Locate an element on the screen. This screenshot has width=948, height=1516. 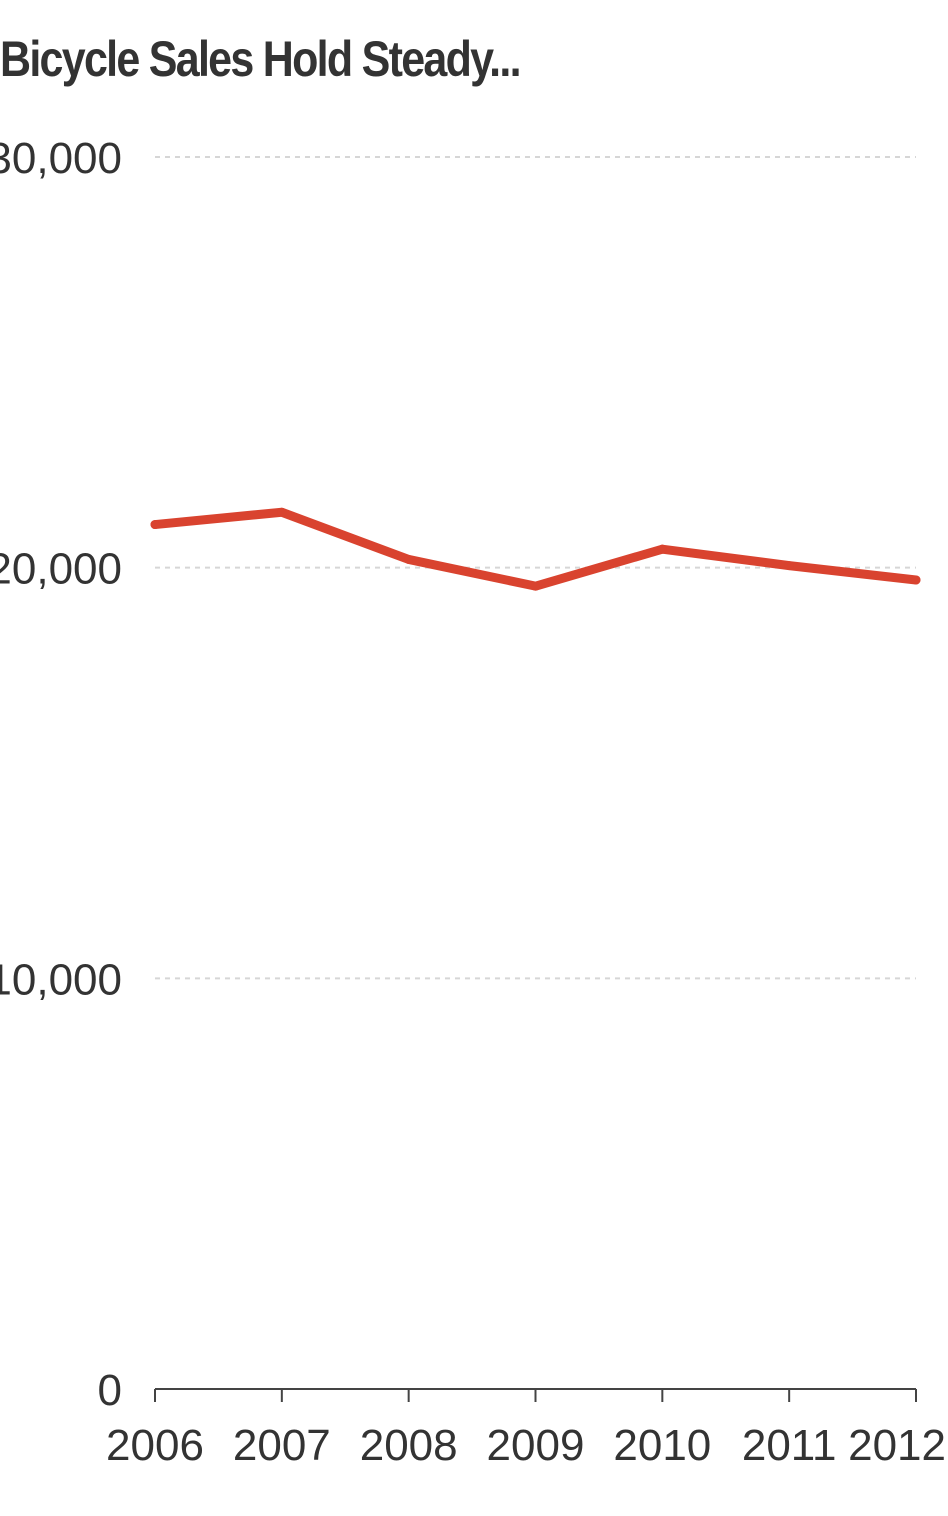
x-tick-label: 2010 is located at coordinates (662, 1445).